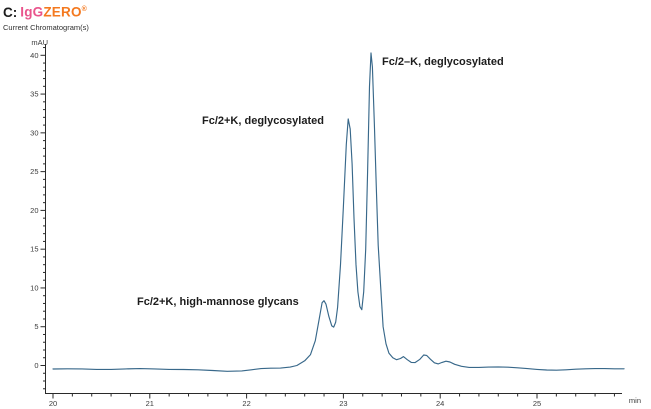 The height and width of the screenshot is (409, 651). Describe the element at coordinates (34, 287) in the screenshot. I see `y-tick-label: 10` at that location.